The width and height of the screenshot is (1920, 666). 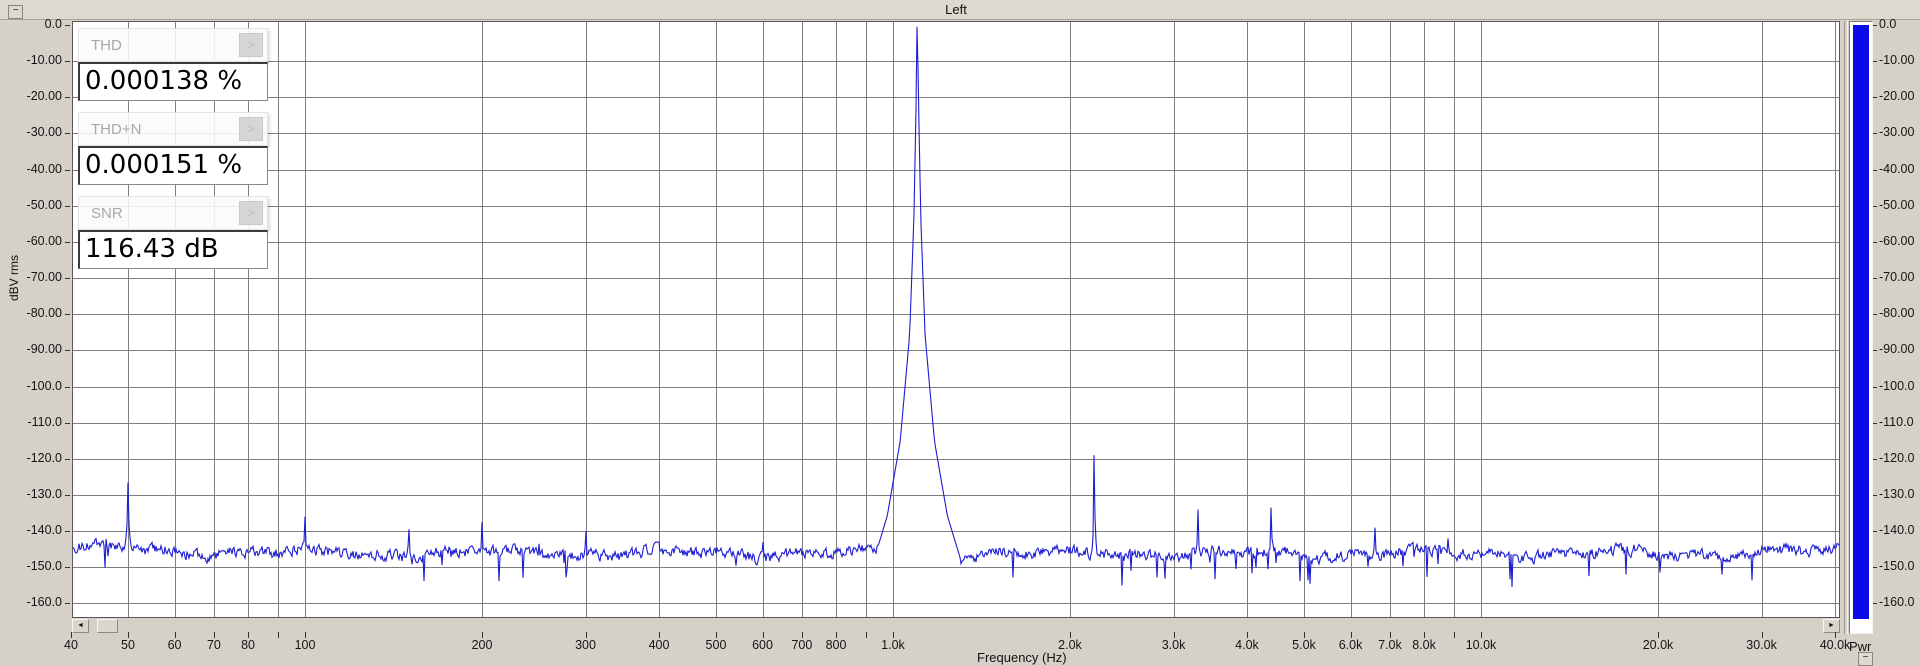 What do you see at coordinates (44, 457) in the screenshot?
I see `y-tick-label: -120.0` at bounding box center [44, 457].